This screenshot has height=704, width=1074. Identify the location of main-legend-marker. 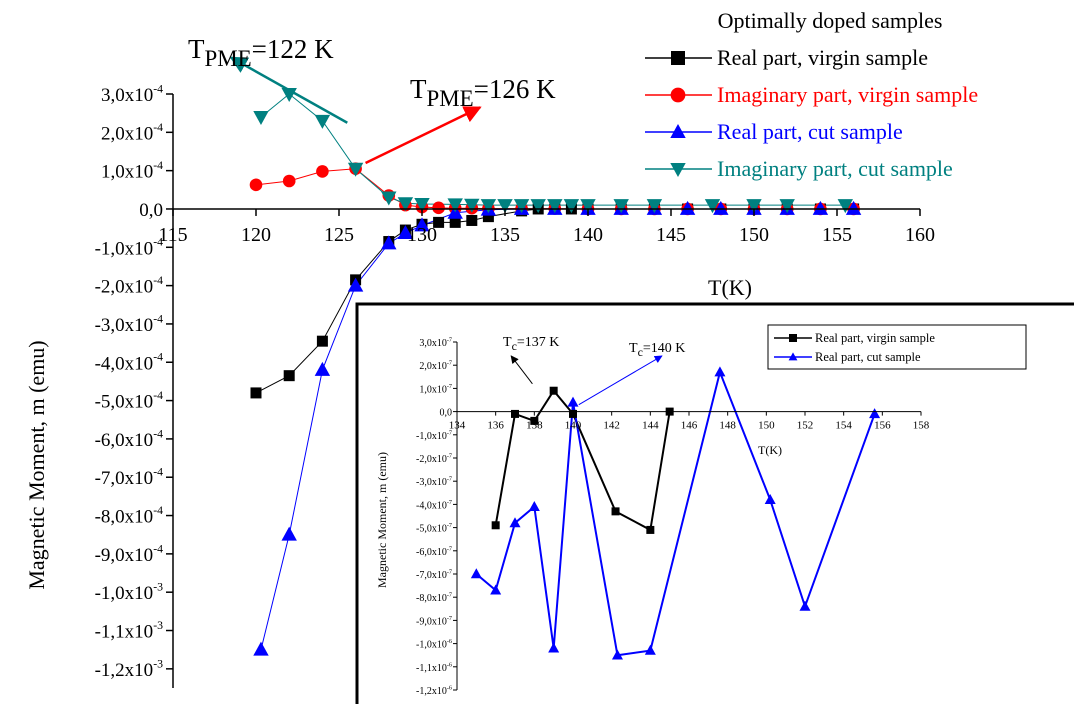
(678, 95).